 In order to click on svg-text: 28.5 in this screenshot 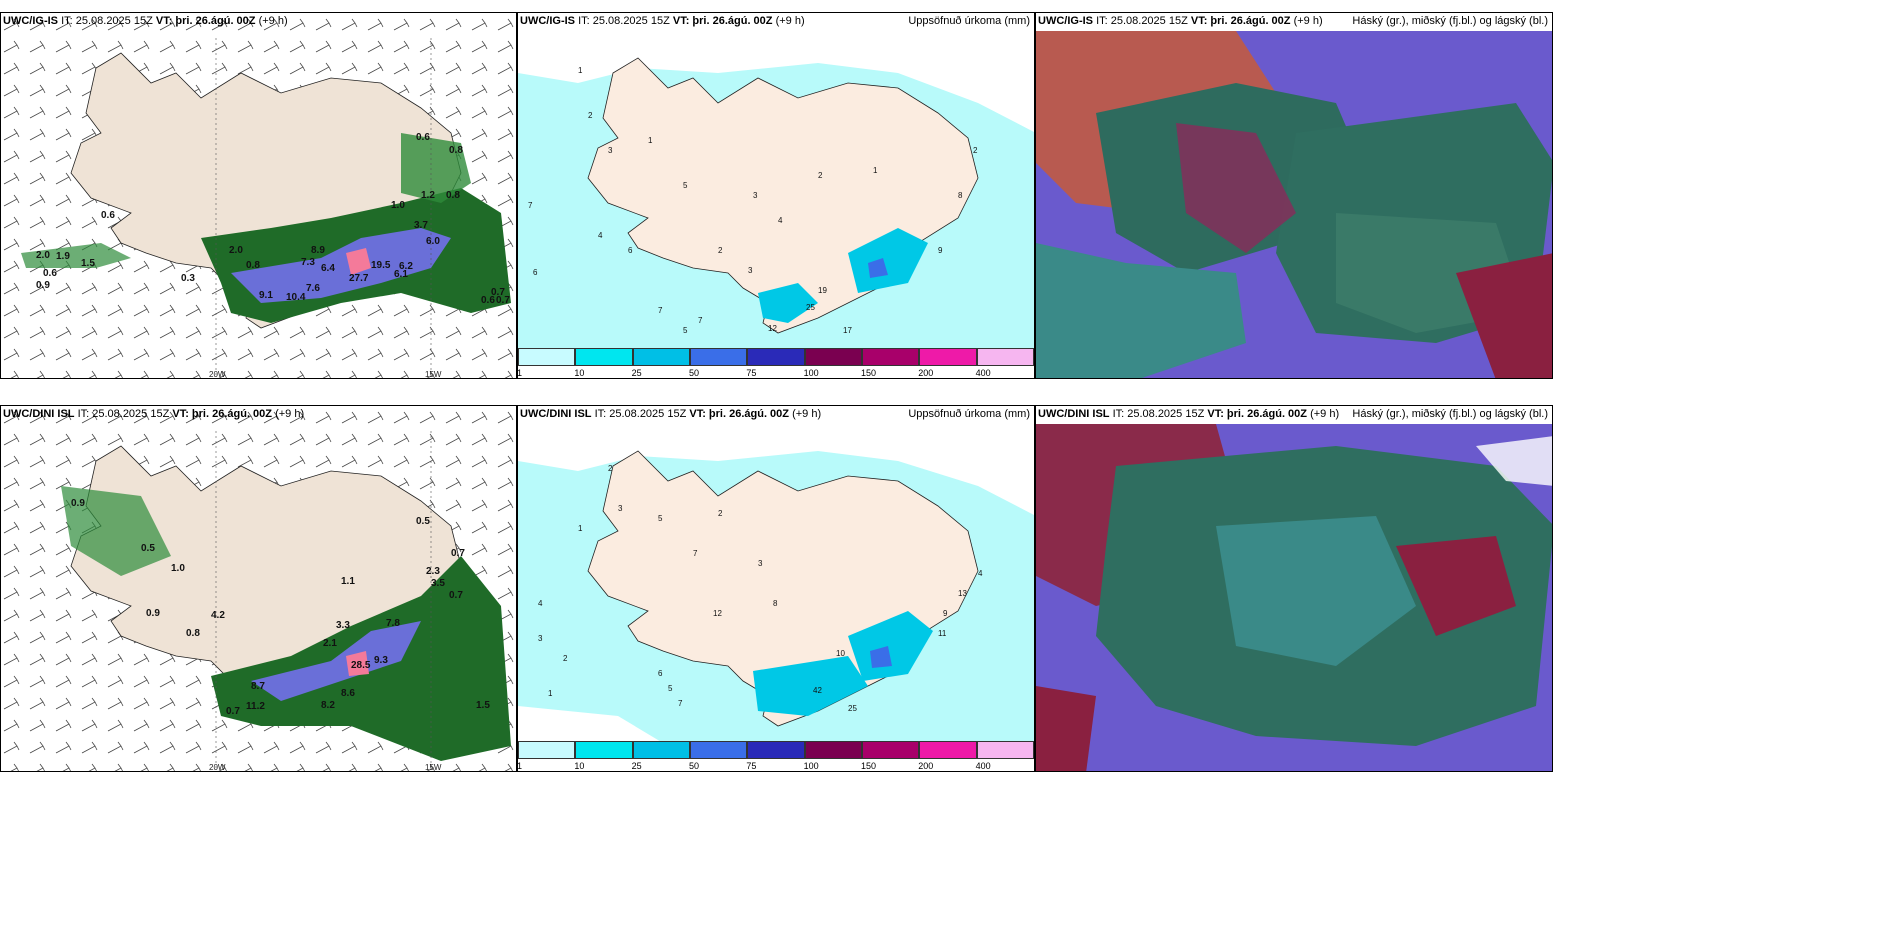, I will do `click(361, 665)`.